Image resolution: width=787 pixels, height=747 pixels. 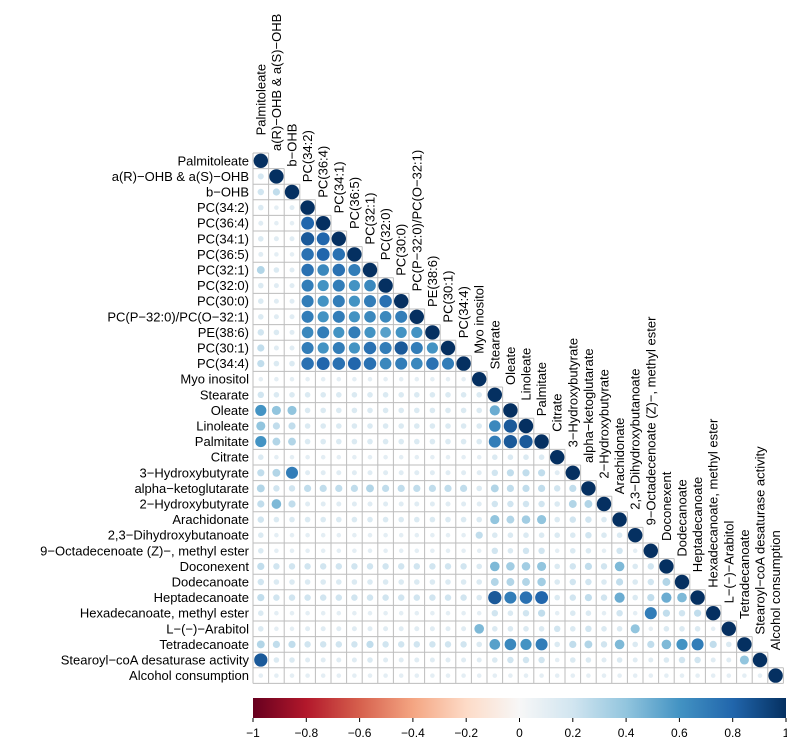 What do you see at coordinates (213, 160) in the screenshot?
I see `row-label: Palmitoleate` at bounding box center [213, 160].